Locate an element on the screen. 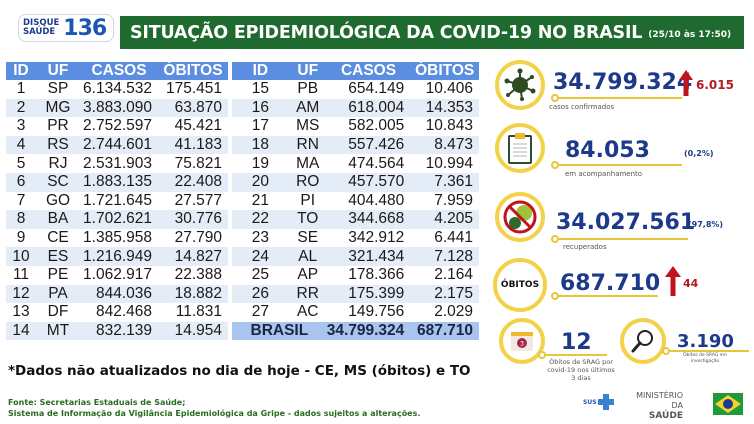  cell-id: 11 is located at coordinates (21, 275).